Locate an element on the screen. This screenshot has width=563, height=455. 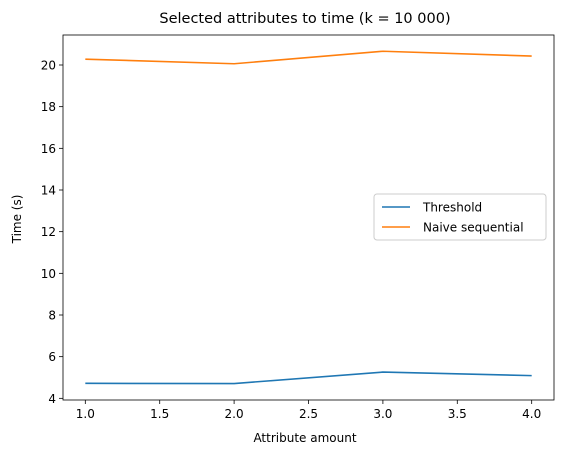
x-tick-label-0: 1.0 is located at coordinates (85, 414).